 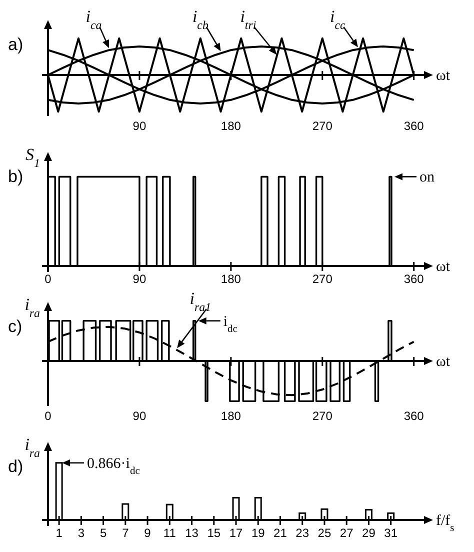 What do you see at coordinates (236, 533) in the screenshot?
I see `x-tick-label: 17` at bounding box center [236, 533].